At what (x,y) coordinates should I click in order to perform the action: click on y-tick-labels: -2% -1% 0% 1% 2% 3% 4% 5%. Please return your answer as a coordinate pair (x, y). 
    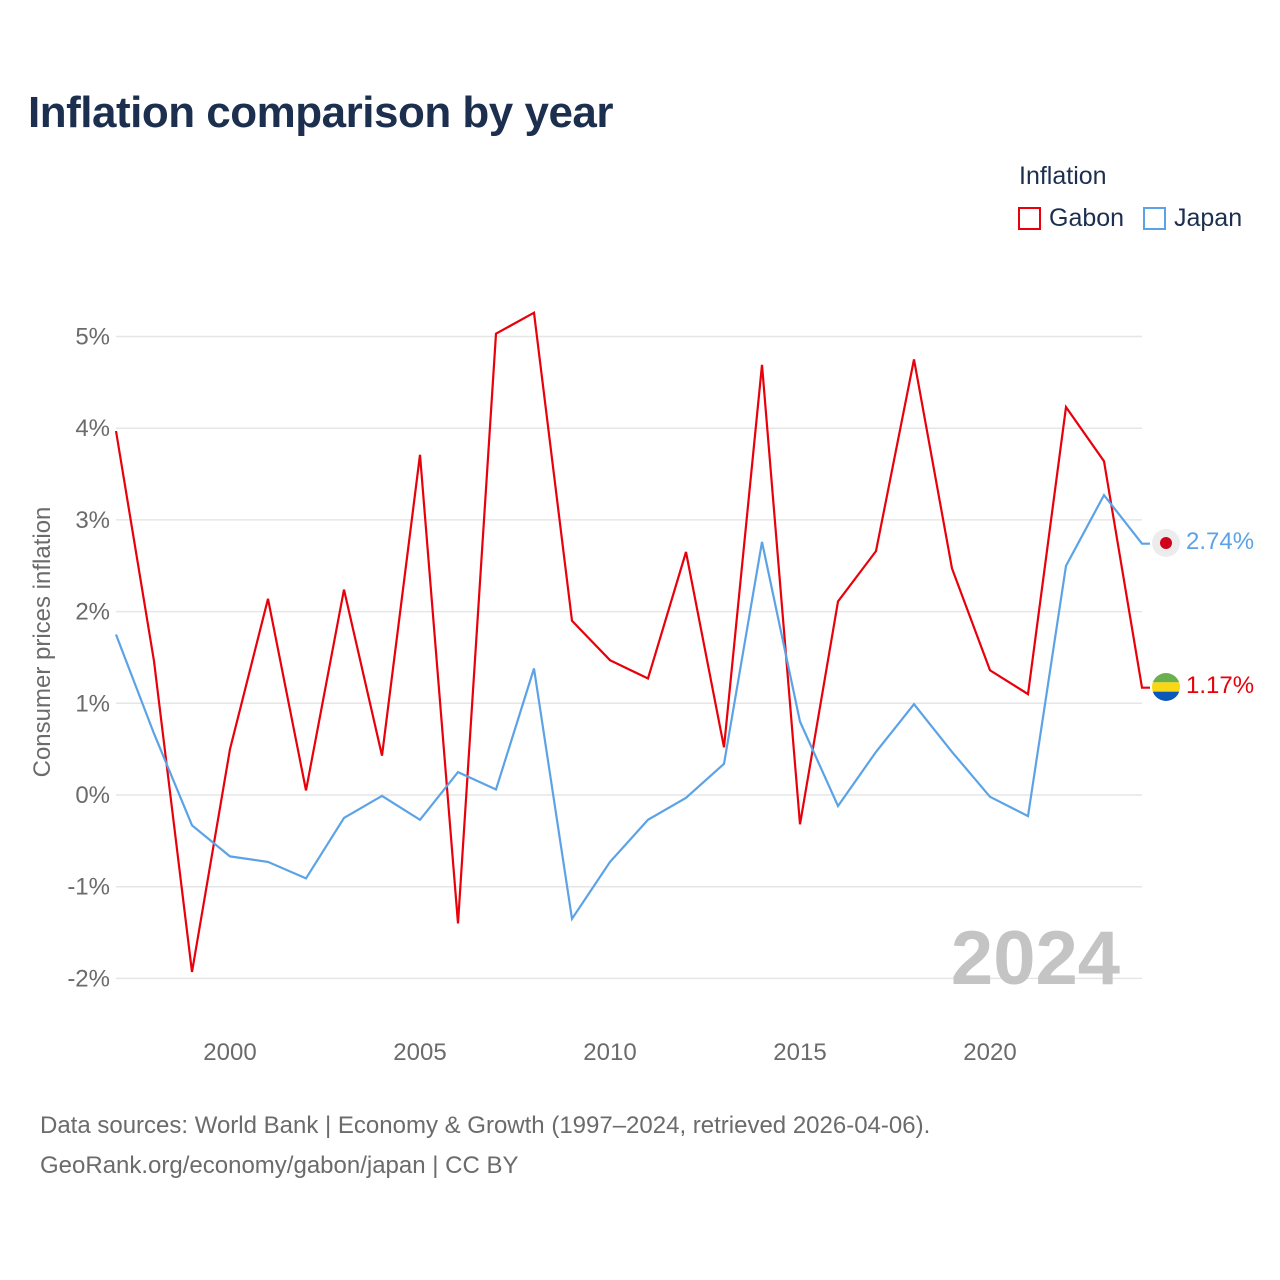
    Looking at the image, I should click on (88, 658).